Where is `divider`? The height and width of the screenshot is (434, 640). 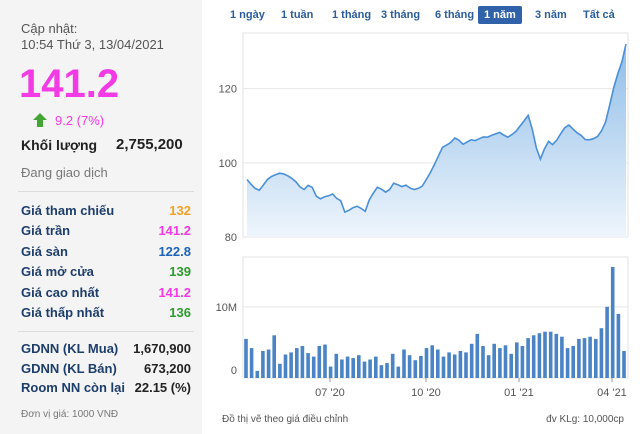
divider is located at coordinates (106, 191).